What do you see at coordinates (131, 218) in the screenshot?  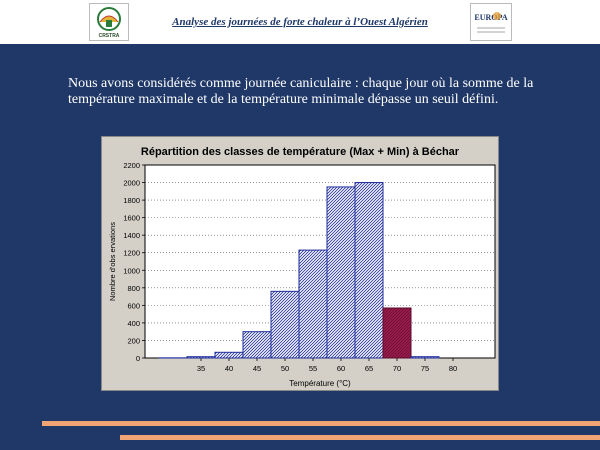 I see `y-tick-label: 1600` at bounding box center [131, 218].